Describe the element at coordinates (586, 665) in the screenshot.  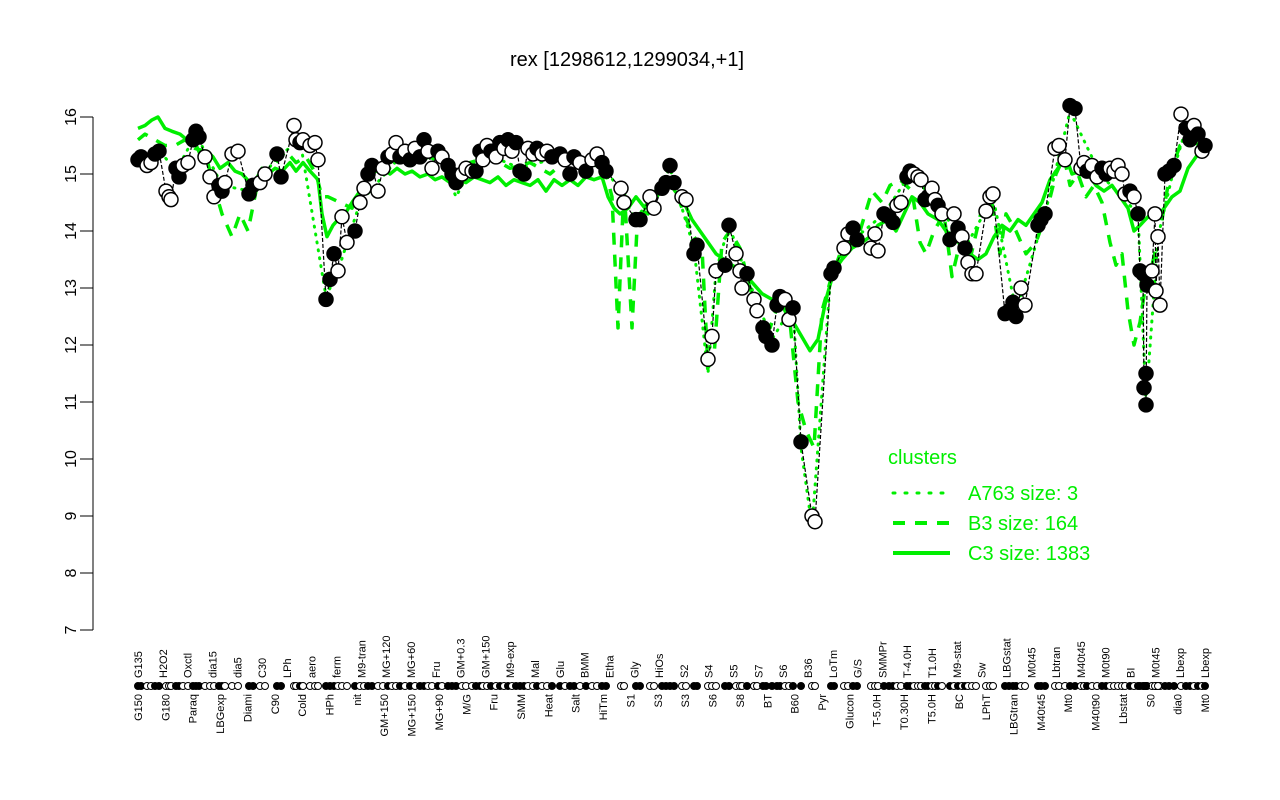
I see `x-tick-label: BMM` at that location.